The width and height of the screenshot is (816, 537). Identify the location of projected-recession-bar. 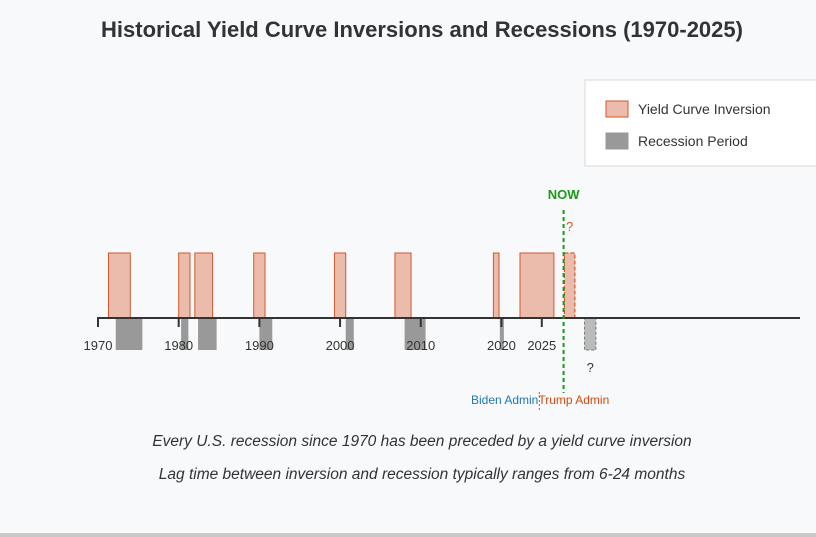
(590, 334).